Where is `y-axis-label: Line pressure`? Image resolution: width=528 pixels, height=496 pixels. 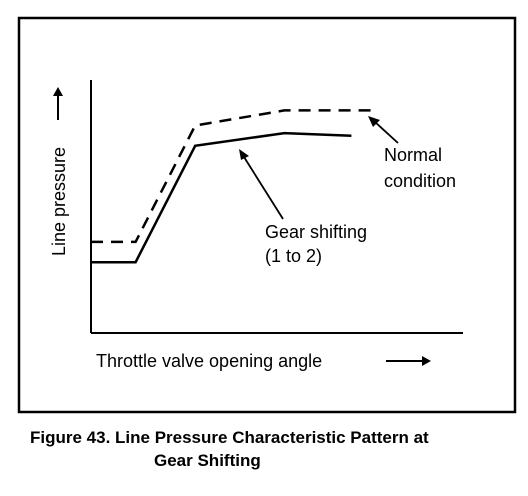
y-axis-label: Line pressure is located at coordinates (59, 201).